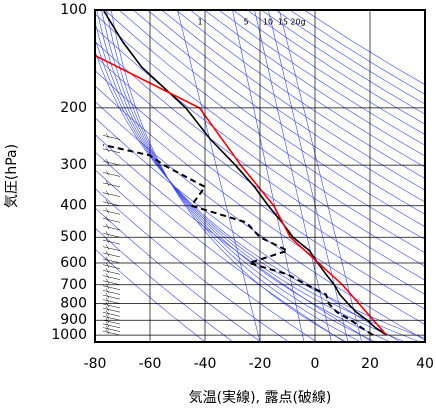 The width and height of the screenshot is (436, 411). I want to click on y-tick-label: 300, so click(73, 165).